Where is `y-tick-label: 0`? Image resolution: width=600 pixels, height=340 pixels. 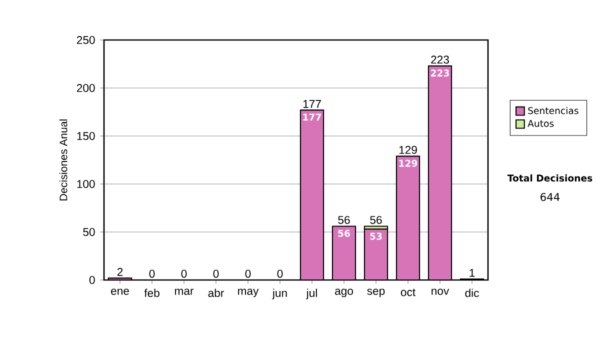 y-tick-label: 0 is located at coordinates (92, 280).